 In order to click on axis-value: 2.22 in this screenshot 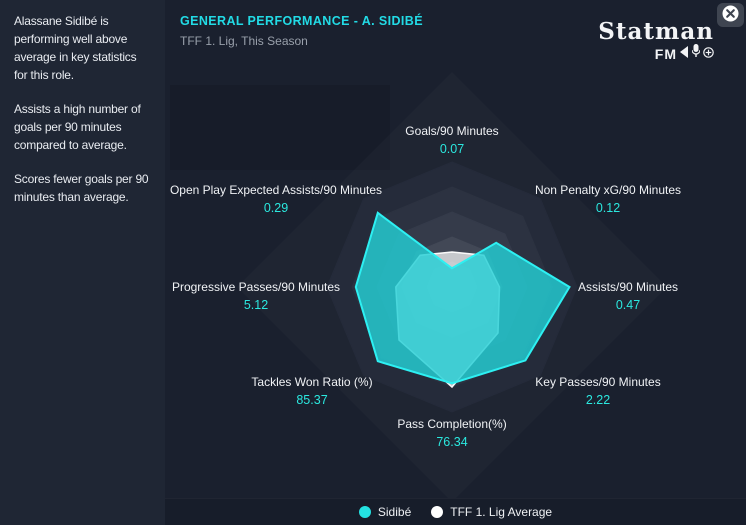, I will do `click(598, 400)`.